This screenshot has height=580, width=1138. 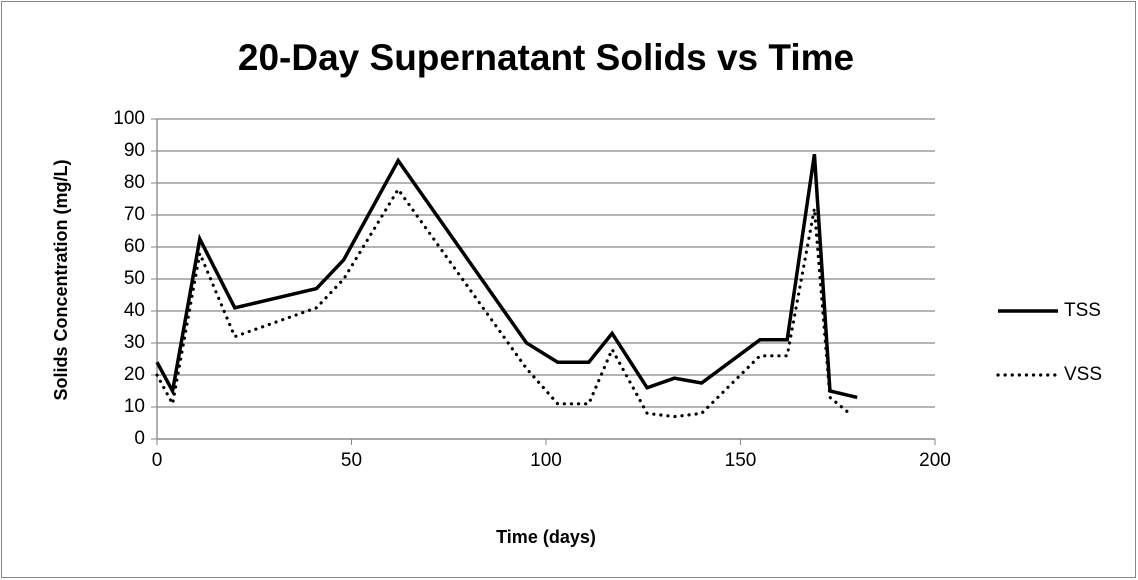 I want to click on x-axis-label: Time (days), so click(x=546, y=537).